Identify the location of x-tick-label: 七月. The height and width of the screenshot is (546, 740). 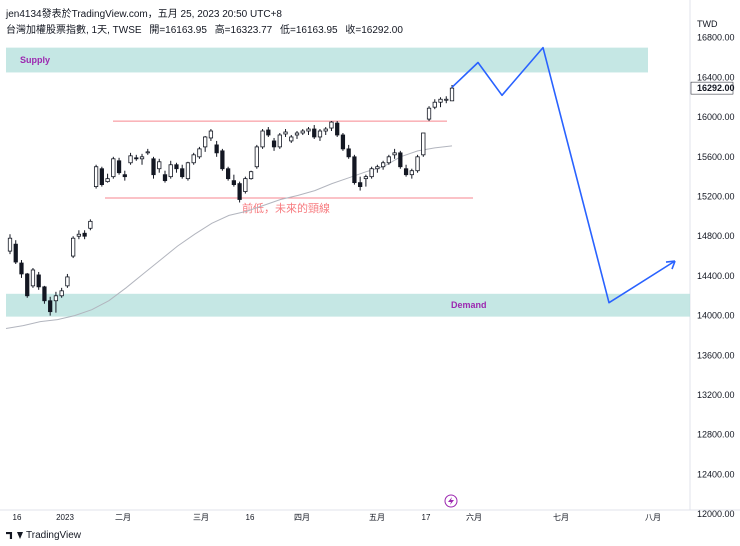
(561, 517).